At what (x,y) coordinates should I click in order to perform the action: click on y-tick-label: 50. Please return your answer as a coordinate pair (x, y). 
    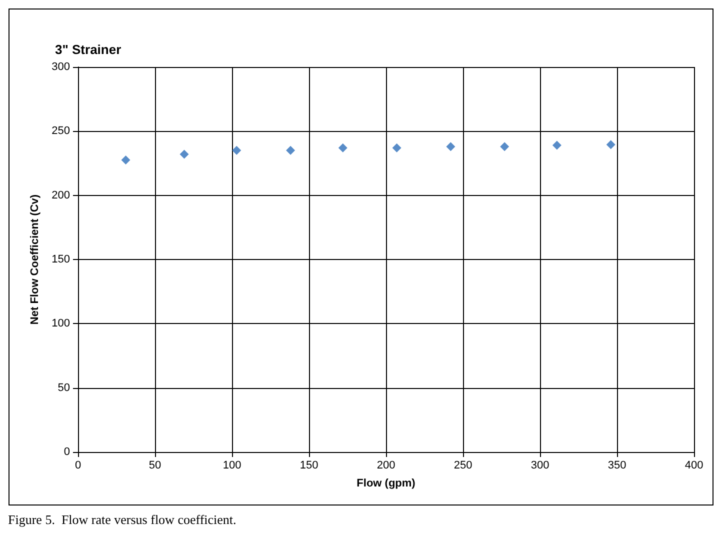
    Looking at the image, I should click on (64, 388).